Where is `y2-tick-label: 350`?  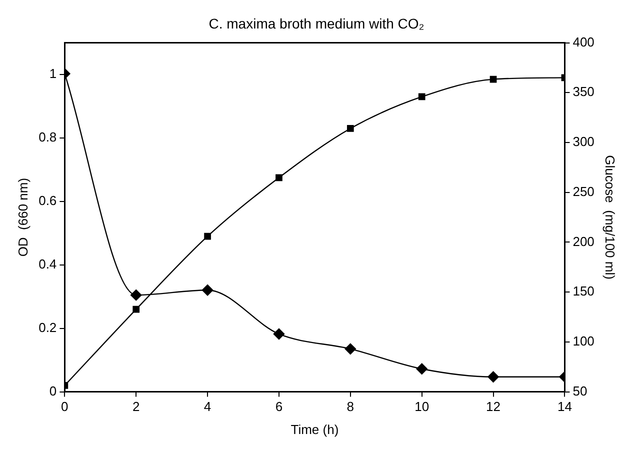
y2-tick-label: 350 is located at coordinates (583, 92).